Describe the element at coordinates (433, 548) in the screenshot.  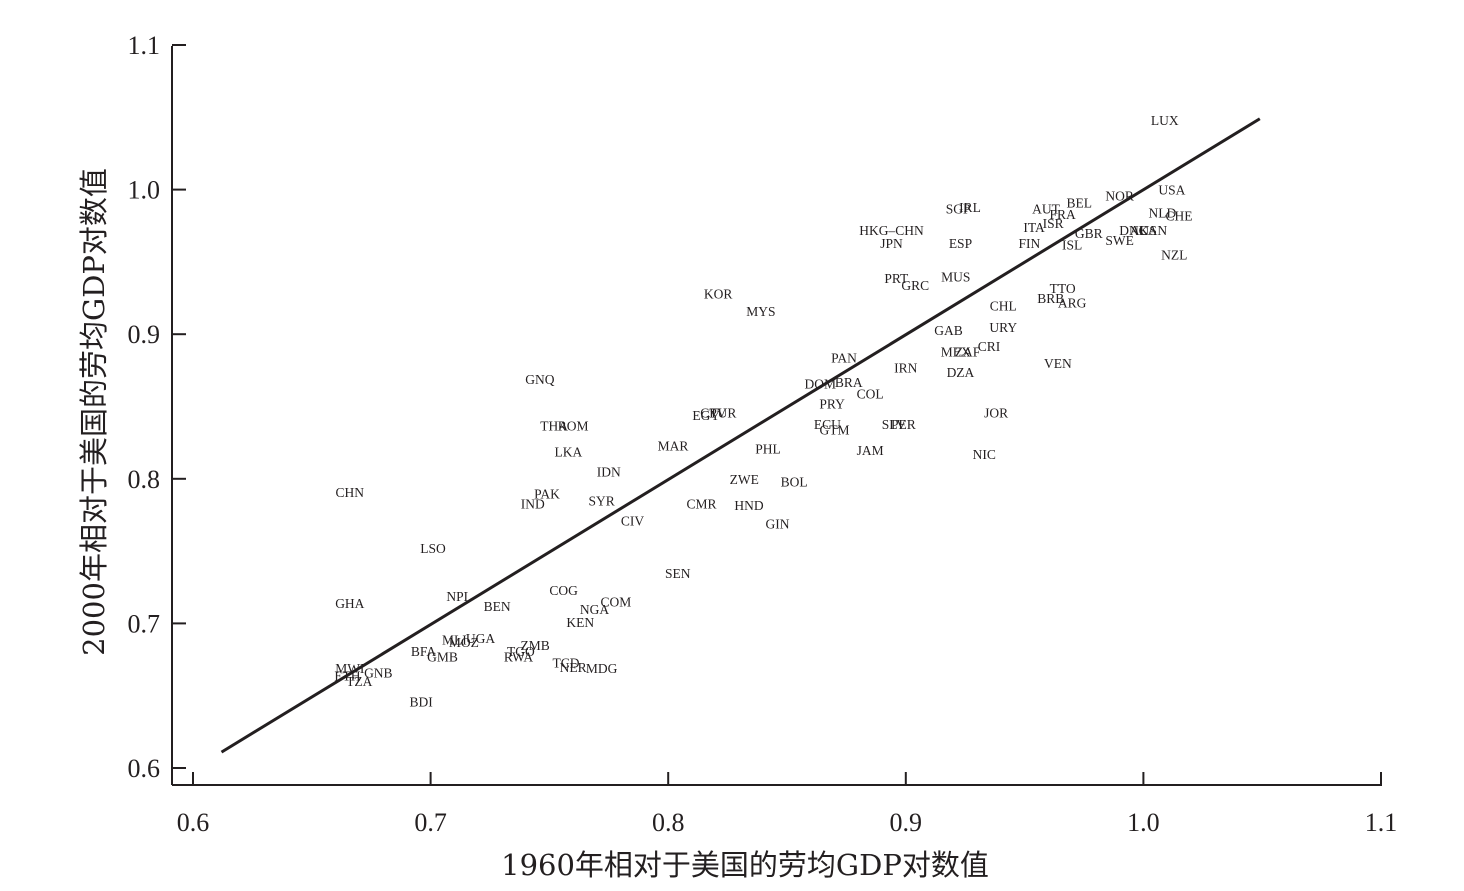
I see `point-label-lso: LSO` at that location.